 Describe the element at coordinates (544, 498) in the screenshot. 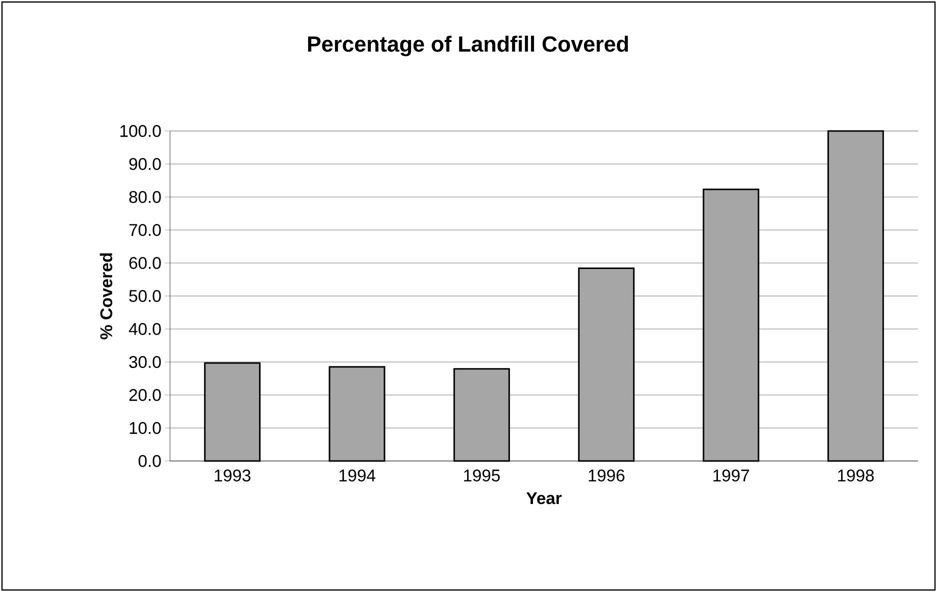

I see `x-axis-title: Year` at that location.